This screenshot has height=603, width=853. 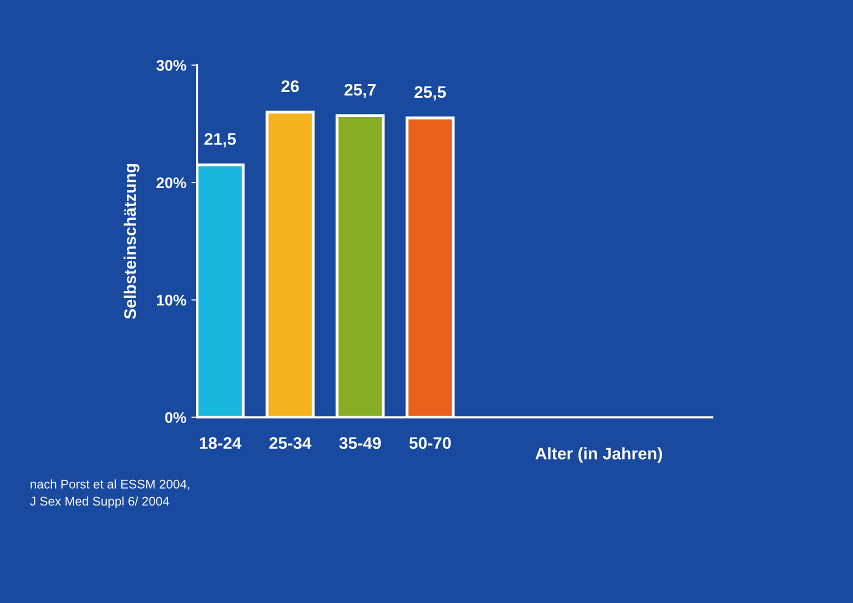 What do you see at coordinates (598, 455) in the screenshot?
I see `x-axis-title: Alter (in Jahren)` at bounding box center [598, 455].